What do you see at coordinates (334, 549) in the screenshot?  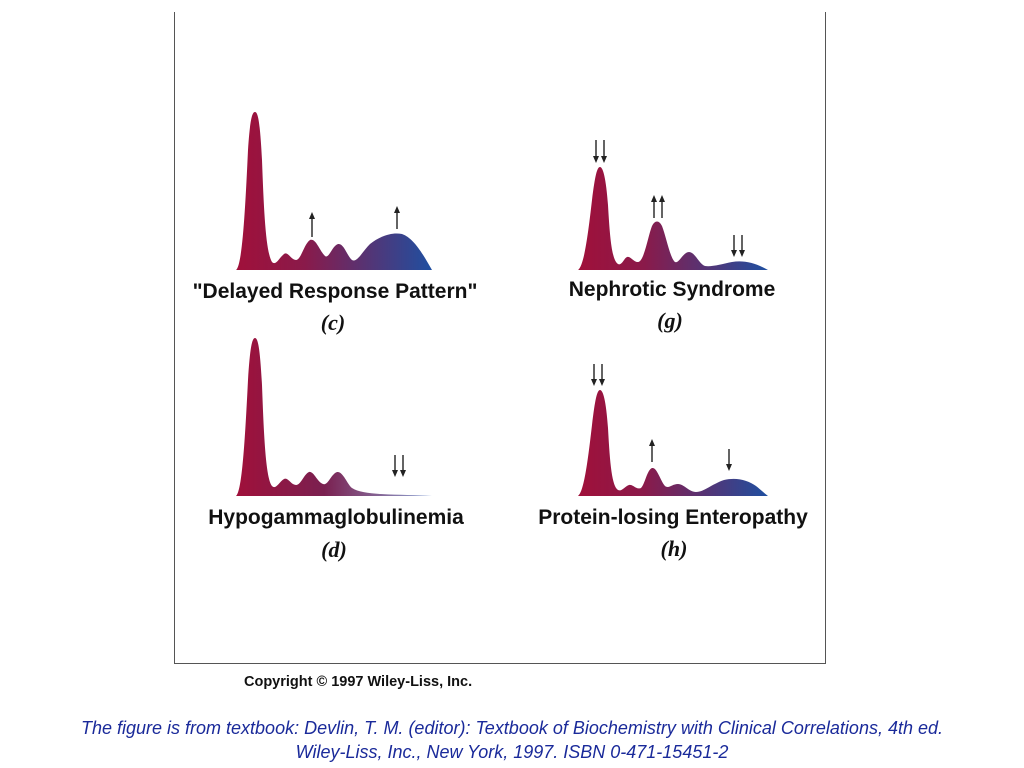 I see `panel-letter: (d)` at bounding box center [334, 549].